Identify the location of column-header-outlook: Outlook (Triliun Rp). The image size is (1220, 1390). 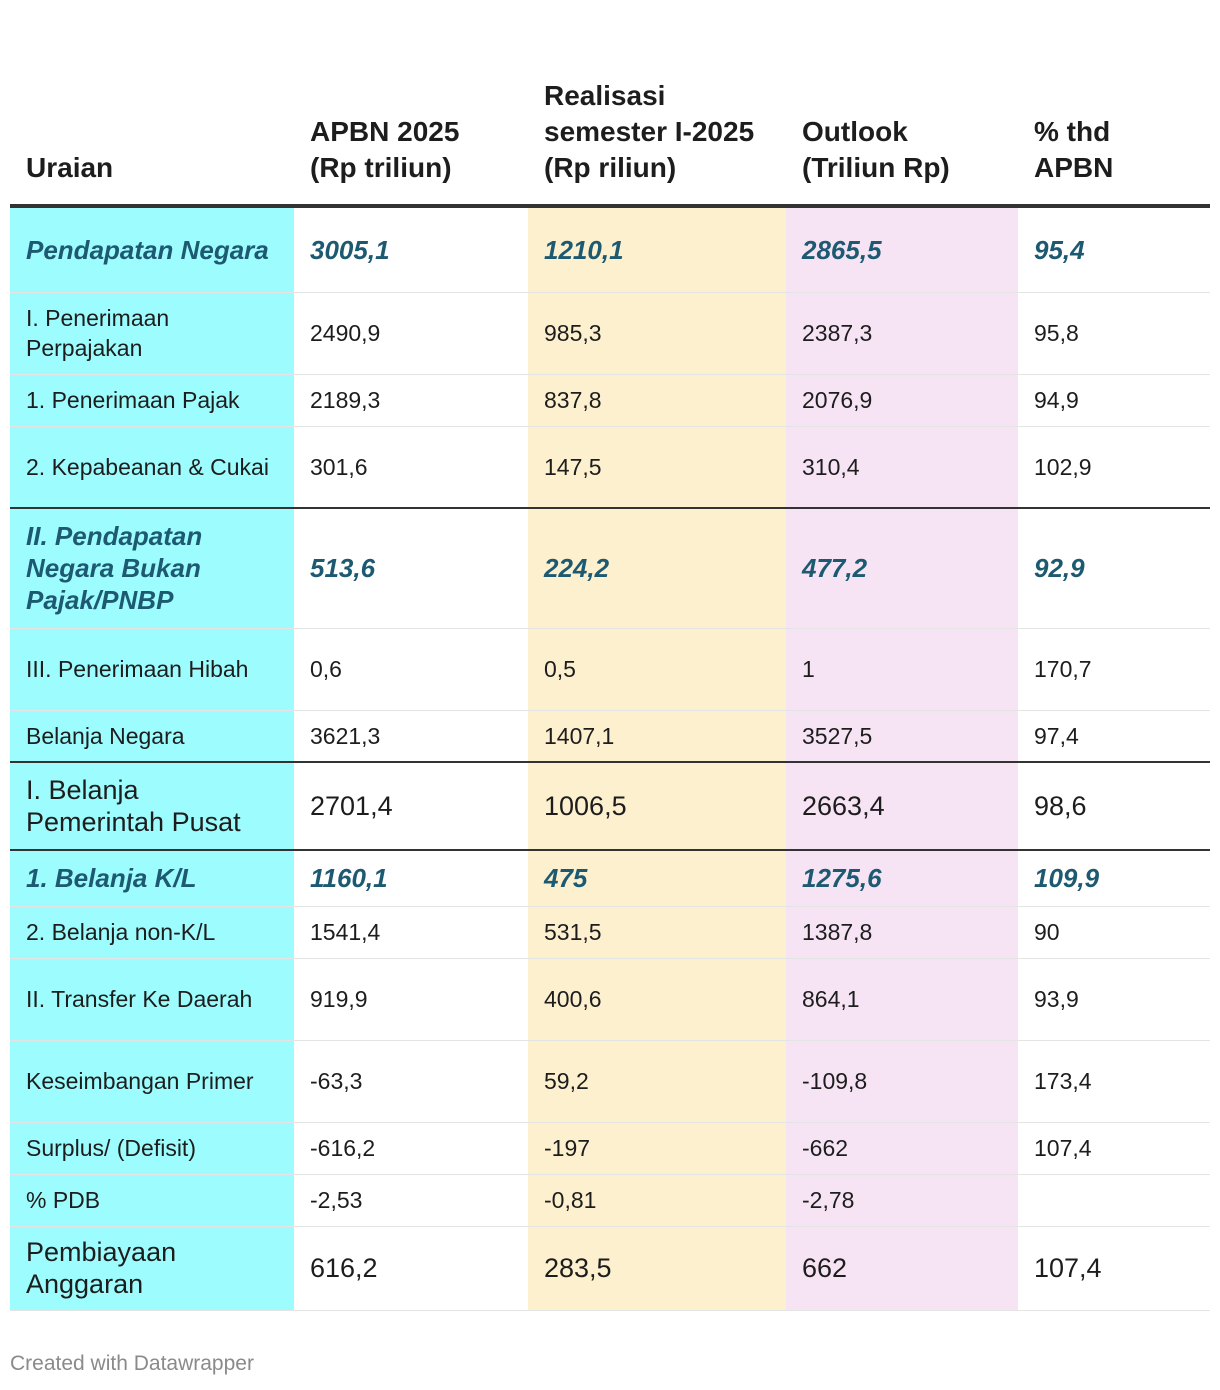
(902, 104).